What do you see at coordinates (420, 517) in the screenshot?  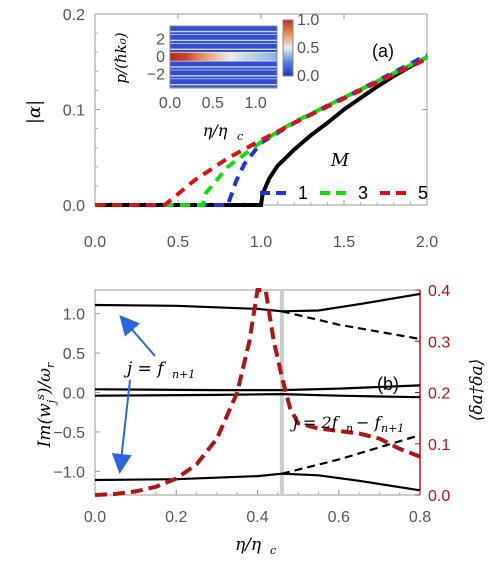 I see `x-tick-label-b: 0.8` at bounding box center [420, 517].